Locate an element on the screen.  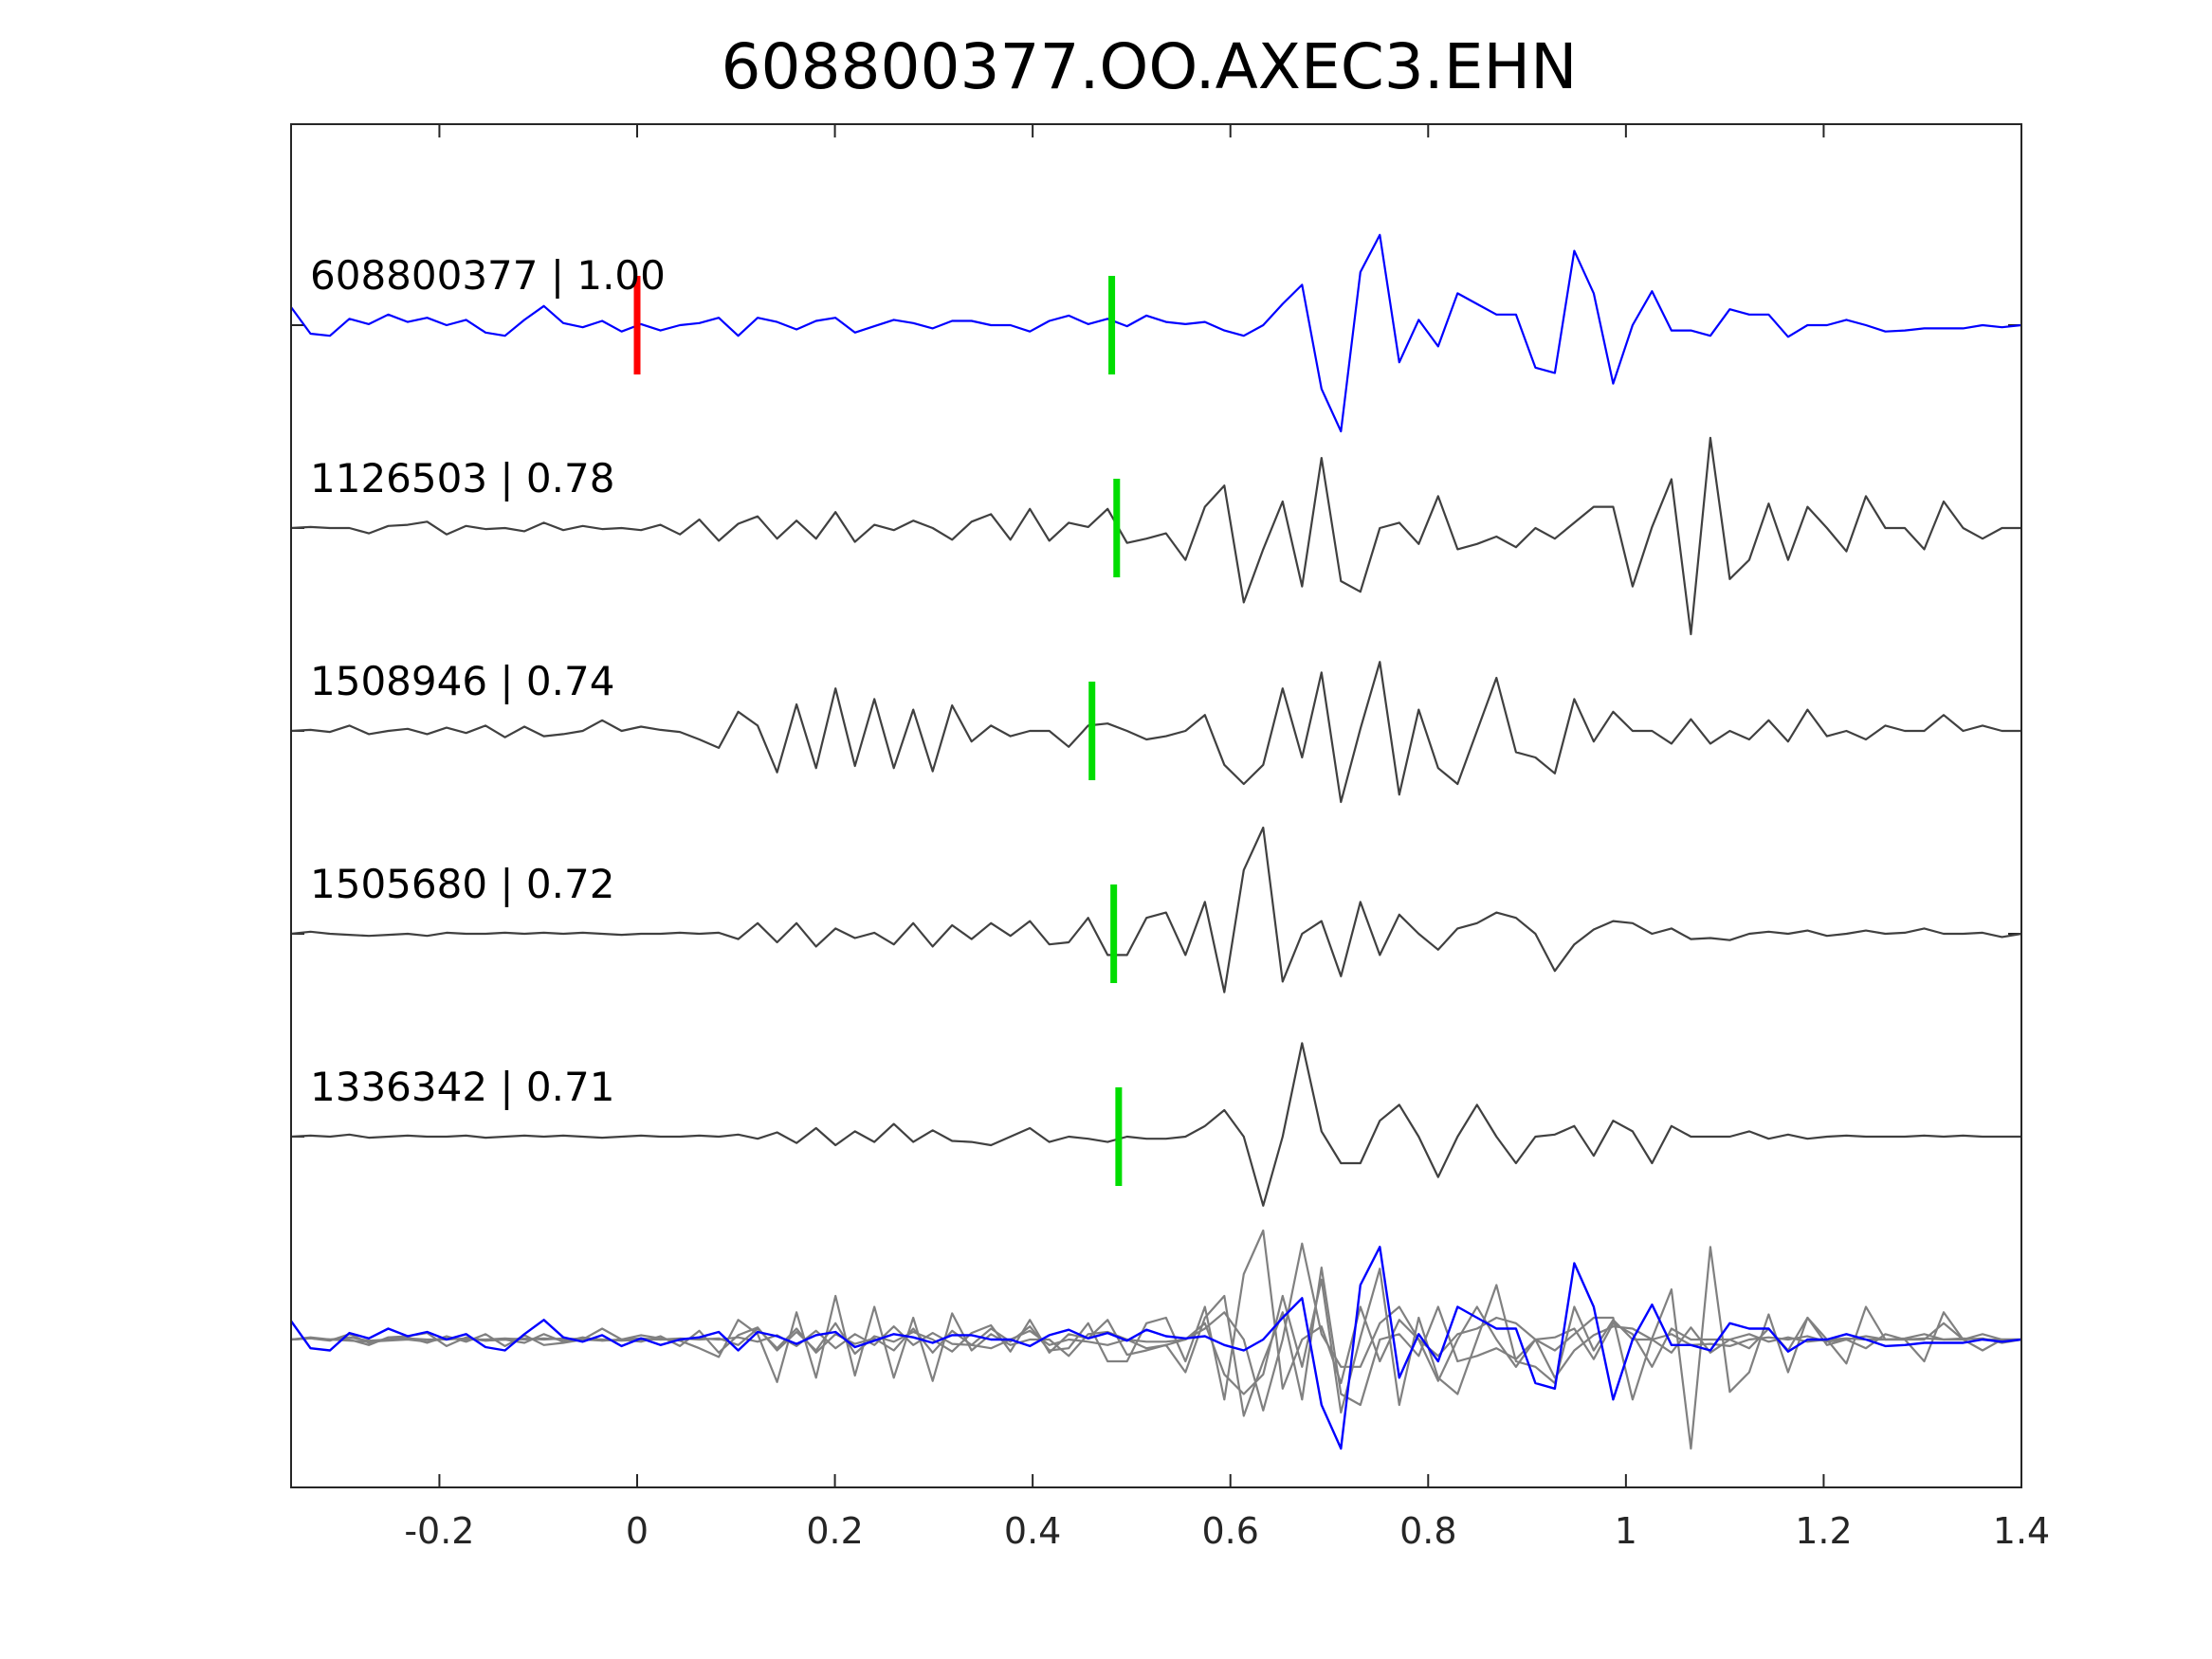
overlay-stack is located at coordinates (1156, 1339).